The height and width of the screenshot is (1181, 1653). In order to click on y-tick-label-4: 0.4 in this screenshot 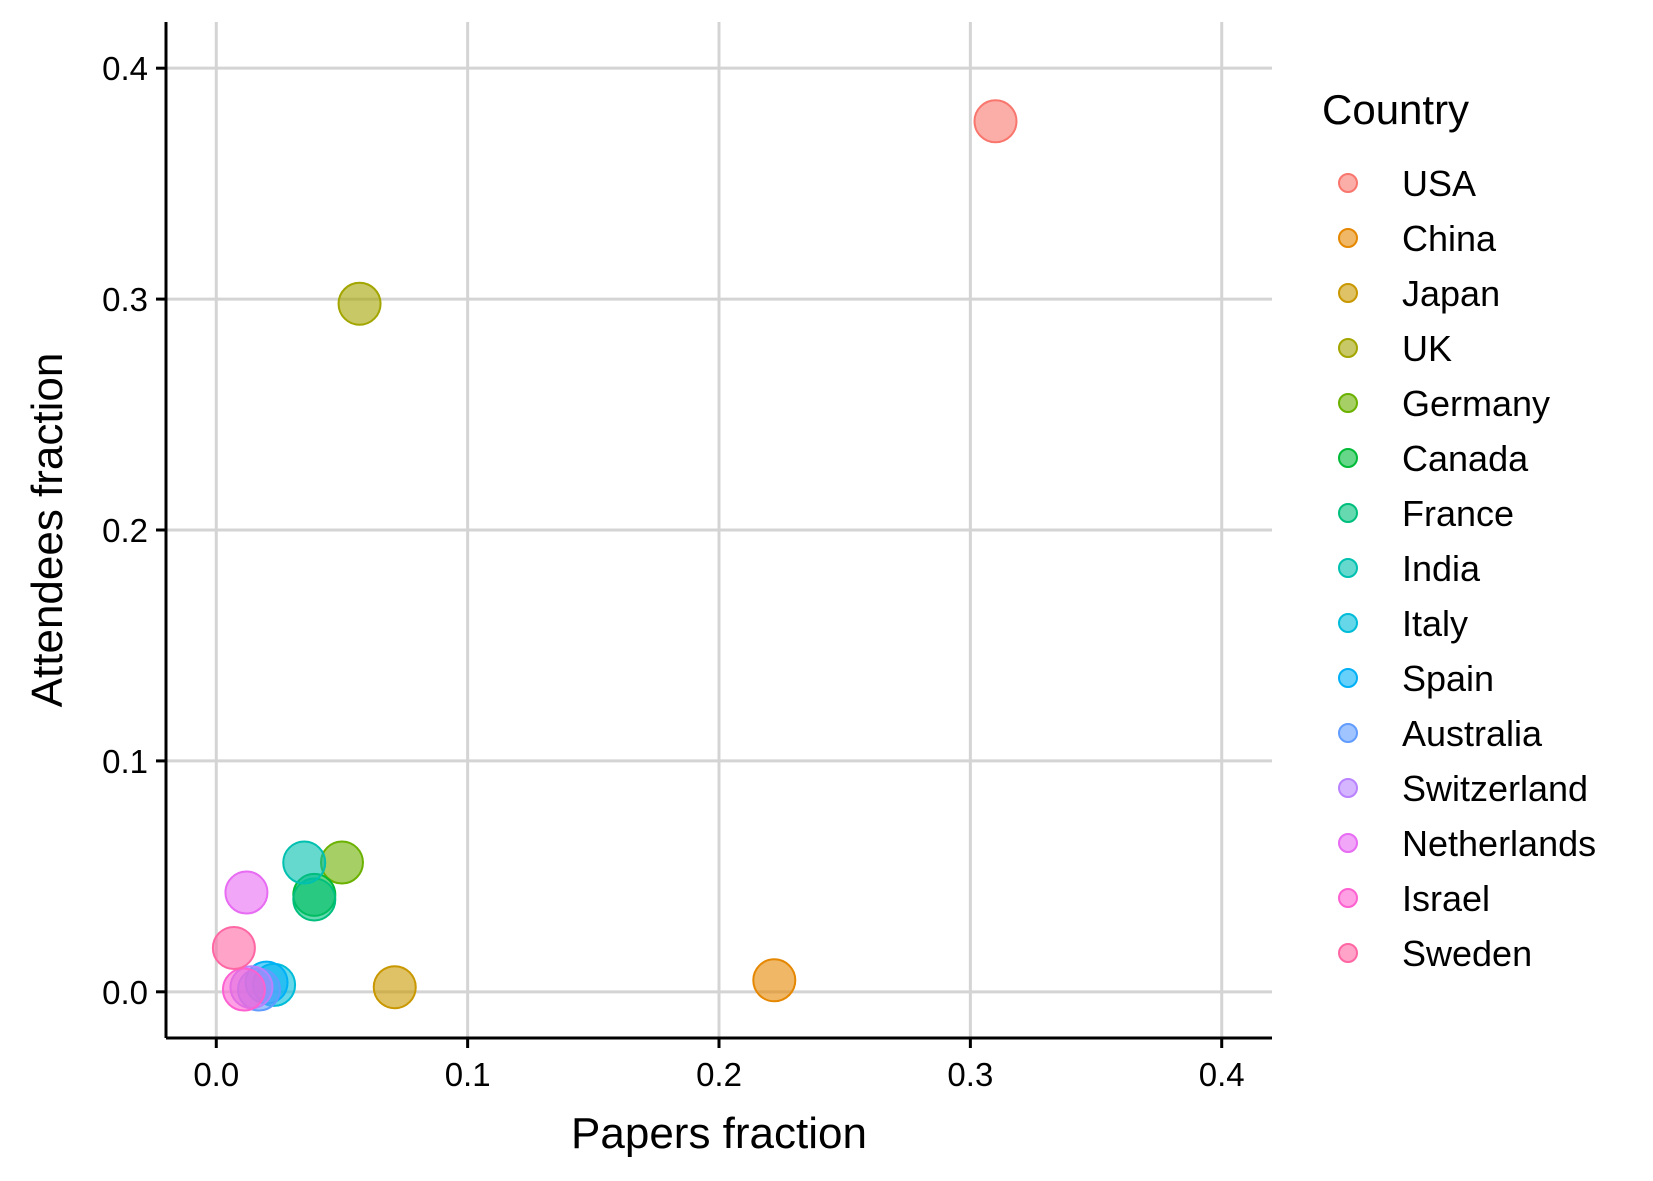, I will do `click(125, 68)`.